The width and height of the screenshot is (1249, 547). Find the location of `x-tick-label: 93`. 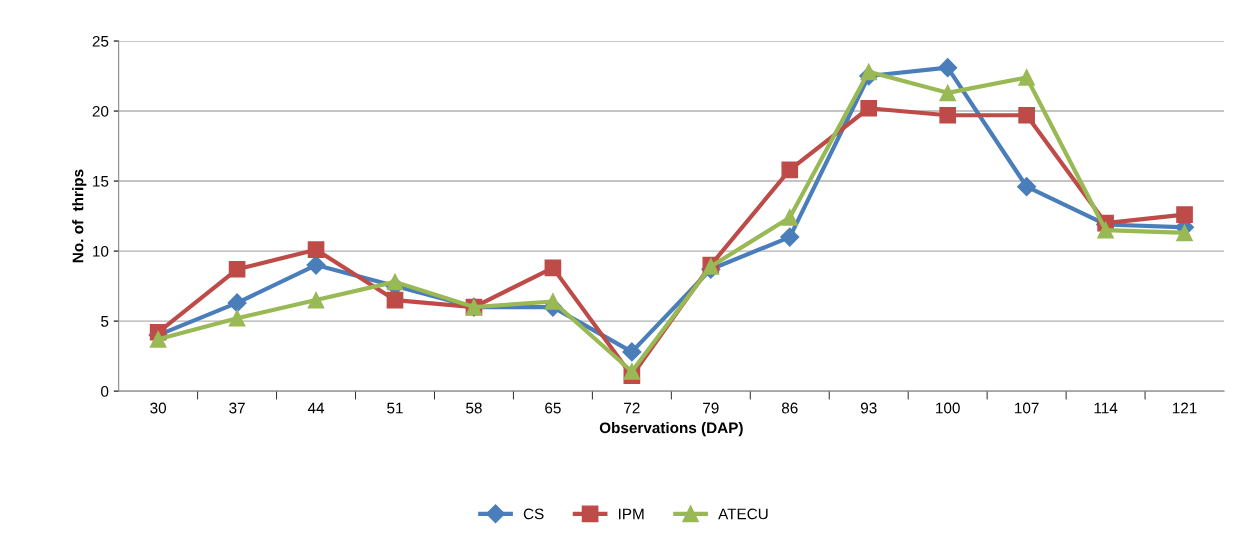

x-tick-label: 93 is located at coordinates (868, 408).